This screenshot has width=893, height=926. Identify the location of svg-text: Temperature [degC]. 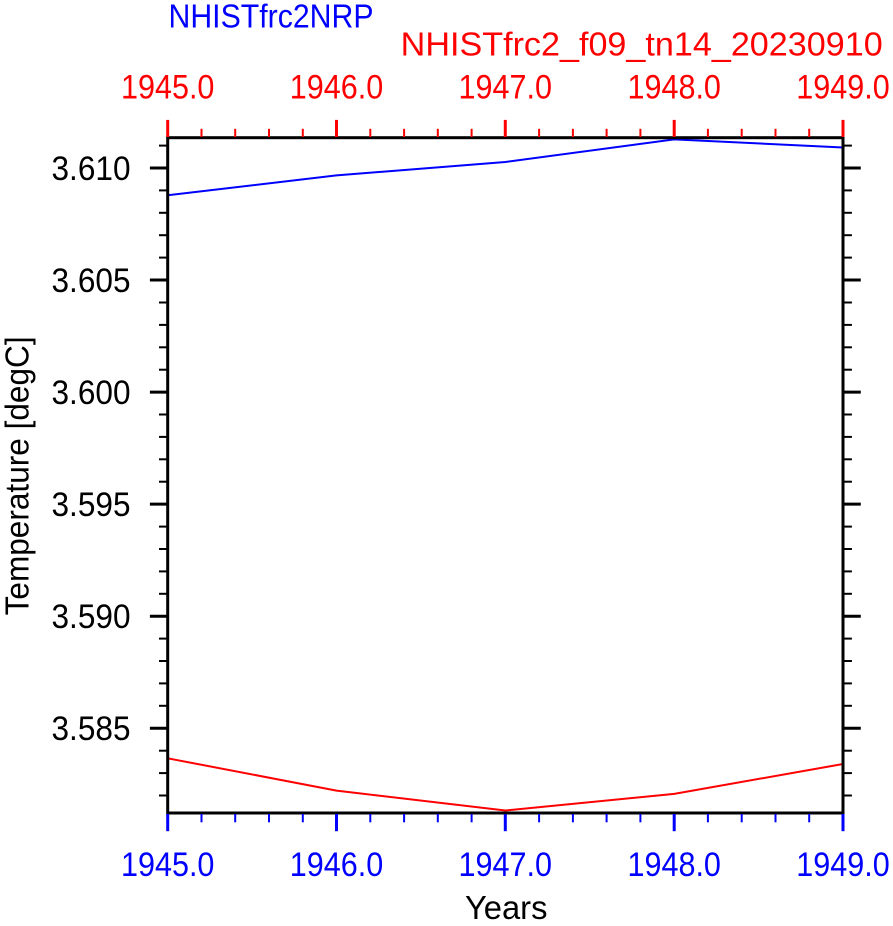
(18, 475).